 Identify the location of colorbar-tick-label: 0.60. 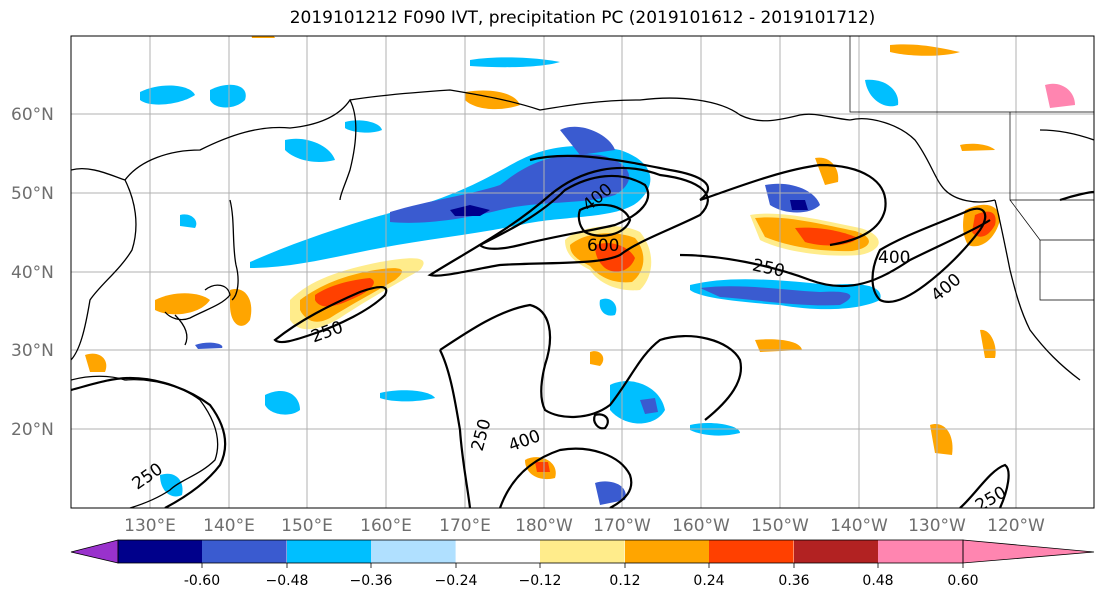
(962, 581).